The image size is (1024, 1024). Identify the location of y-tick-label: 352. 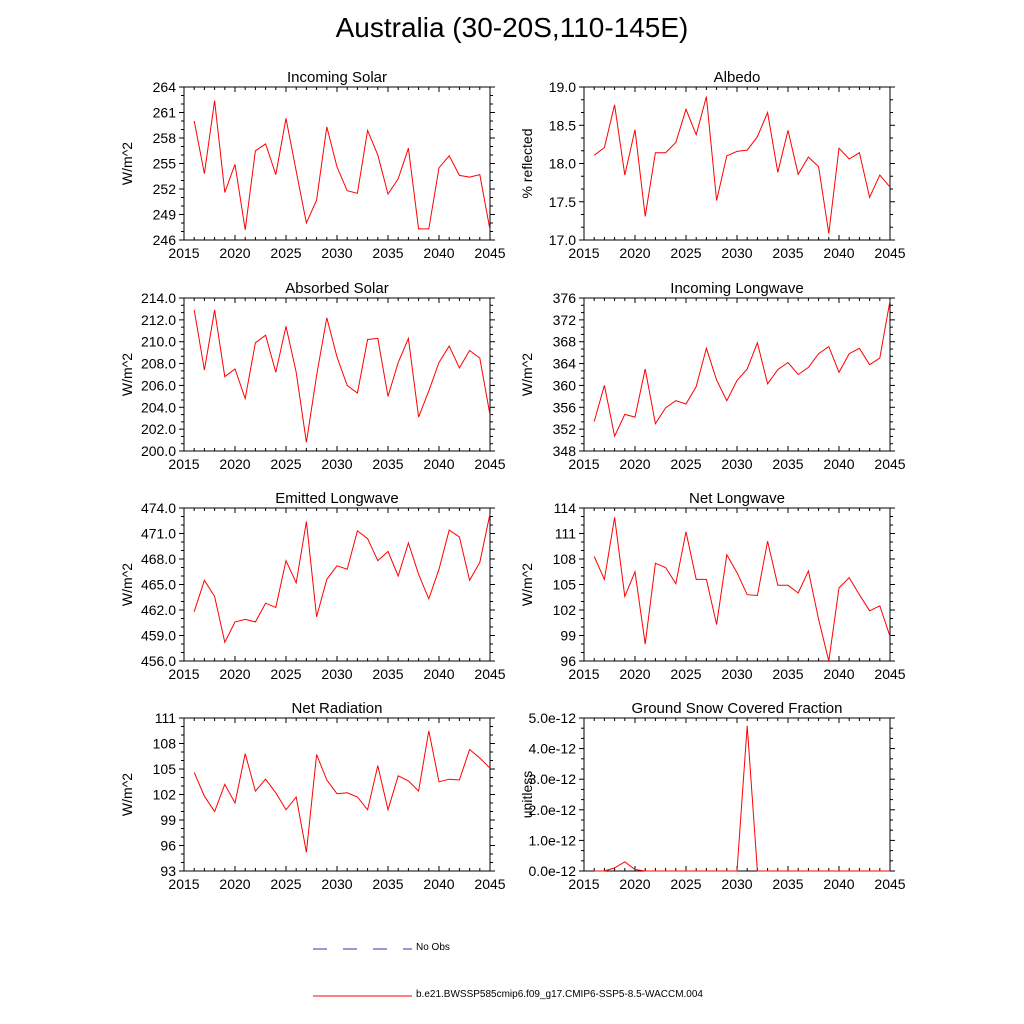
(565, 429).